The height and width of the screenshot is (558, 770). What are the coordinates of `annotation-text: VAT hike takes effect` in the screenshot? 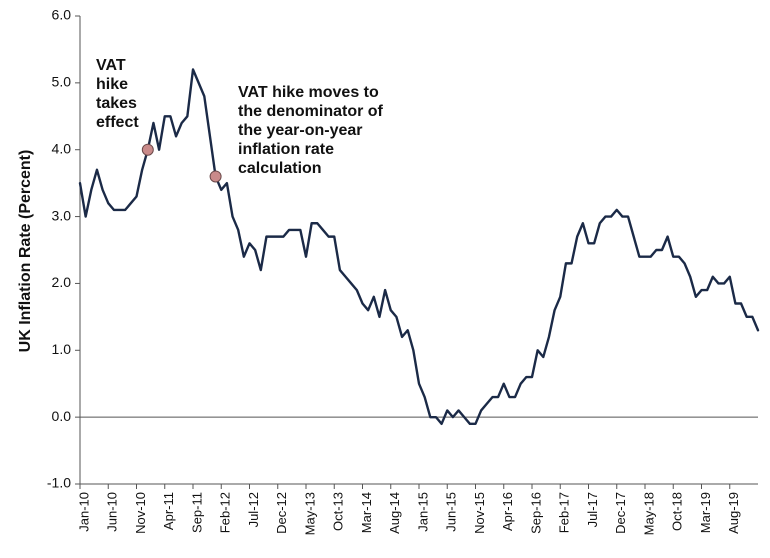 It's located at (117, 94).